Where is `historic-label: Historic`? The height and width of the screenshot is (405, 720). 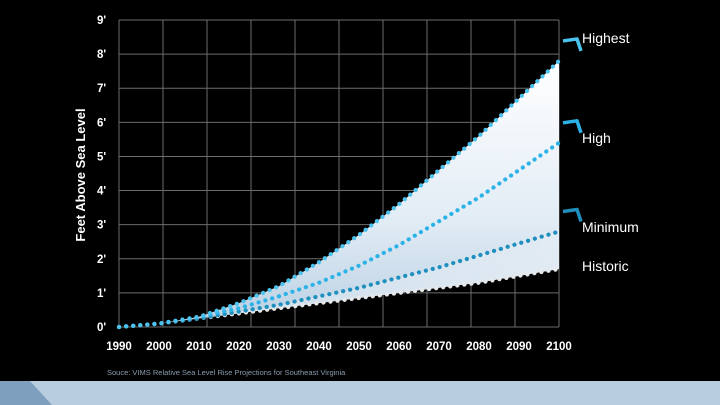 historic-label: Historic is located at coordinates (605, 266).